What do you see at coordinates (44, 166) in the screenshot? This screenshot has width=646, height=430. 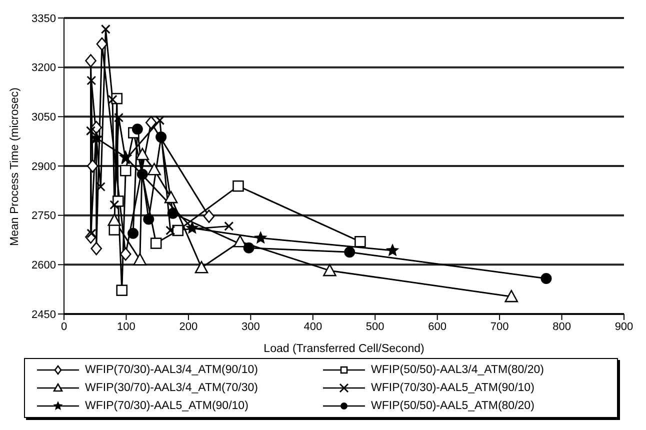 I see `y-tick-label: 2900` at bounding box center [44, 166].